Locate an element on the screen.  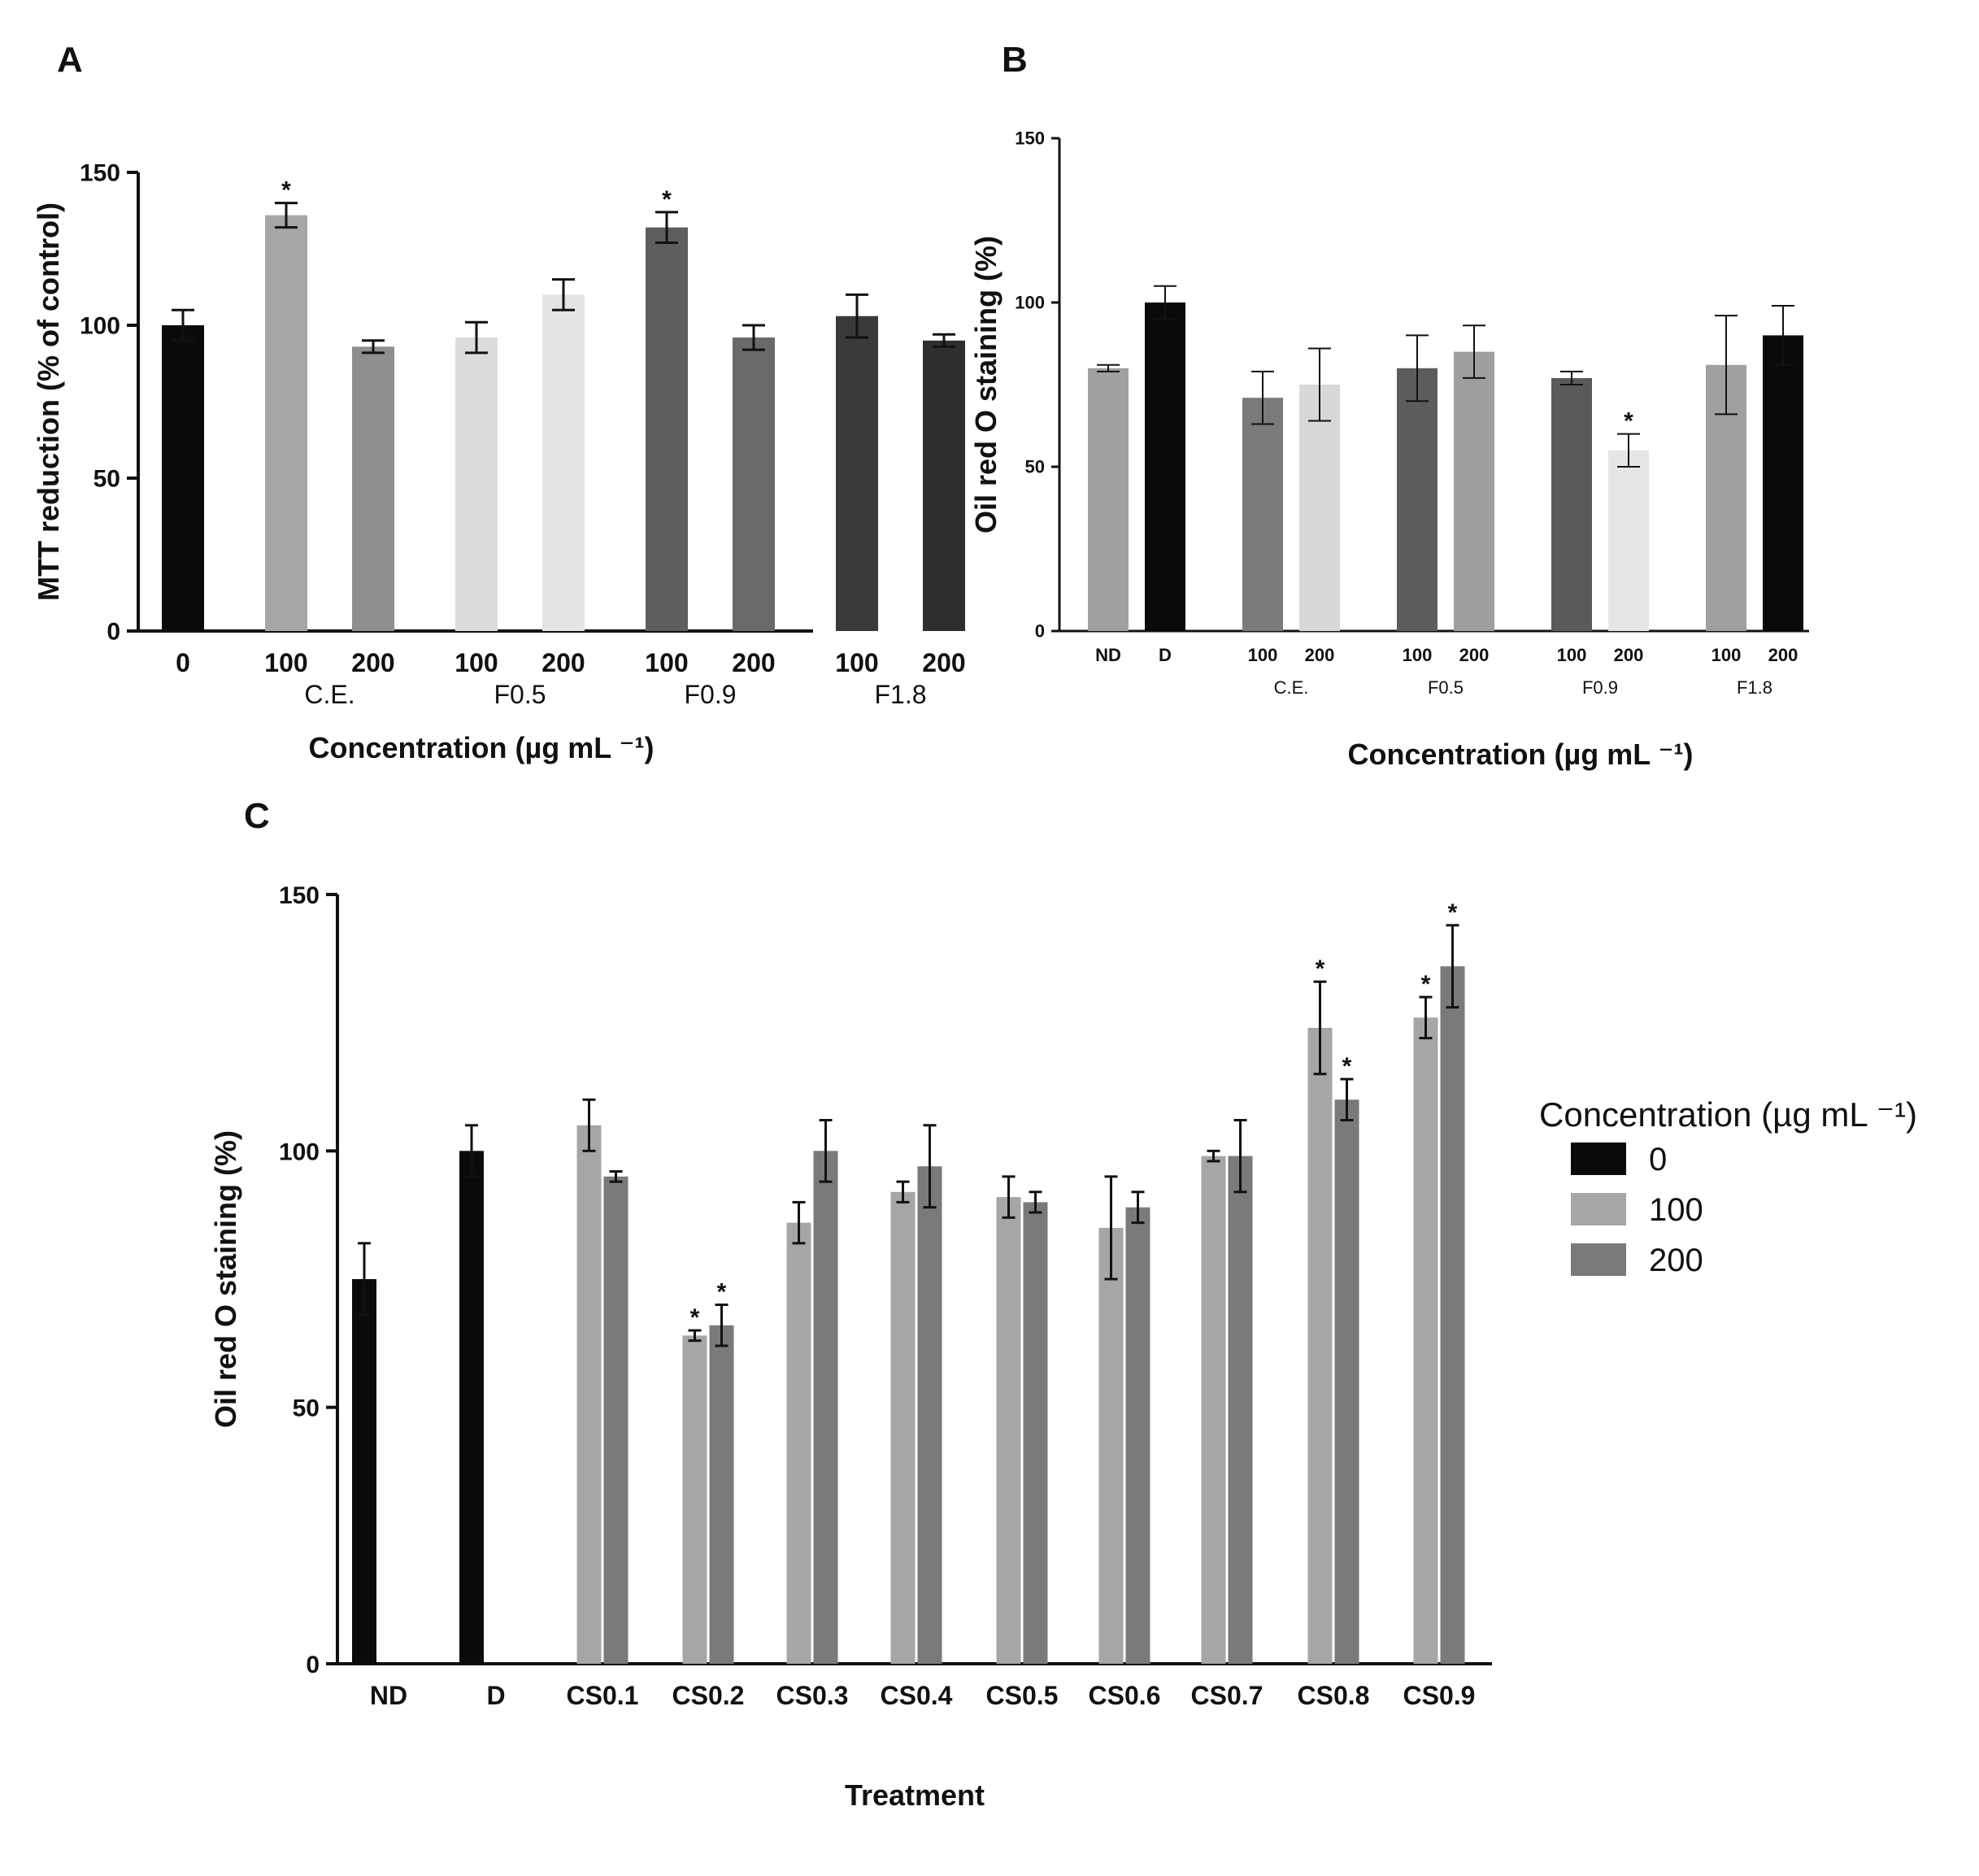
panel-c-ytick-label: 0 is located at coordinates (313, 1665).